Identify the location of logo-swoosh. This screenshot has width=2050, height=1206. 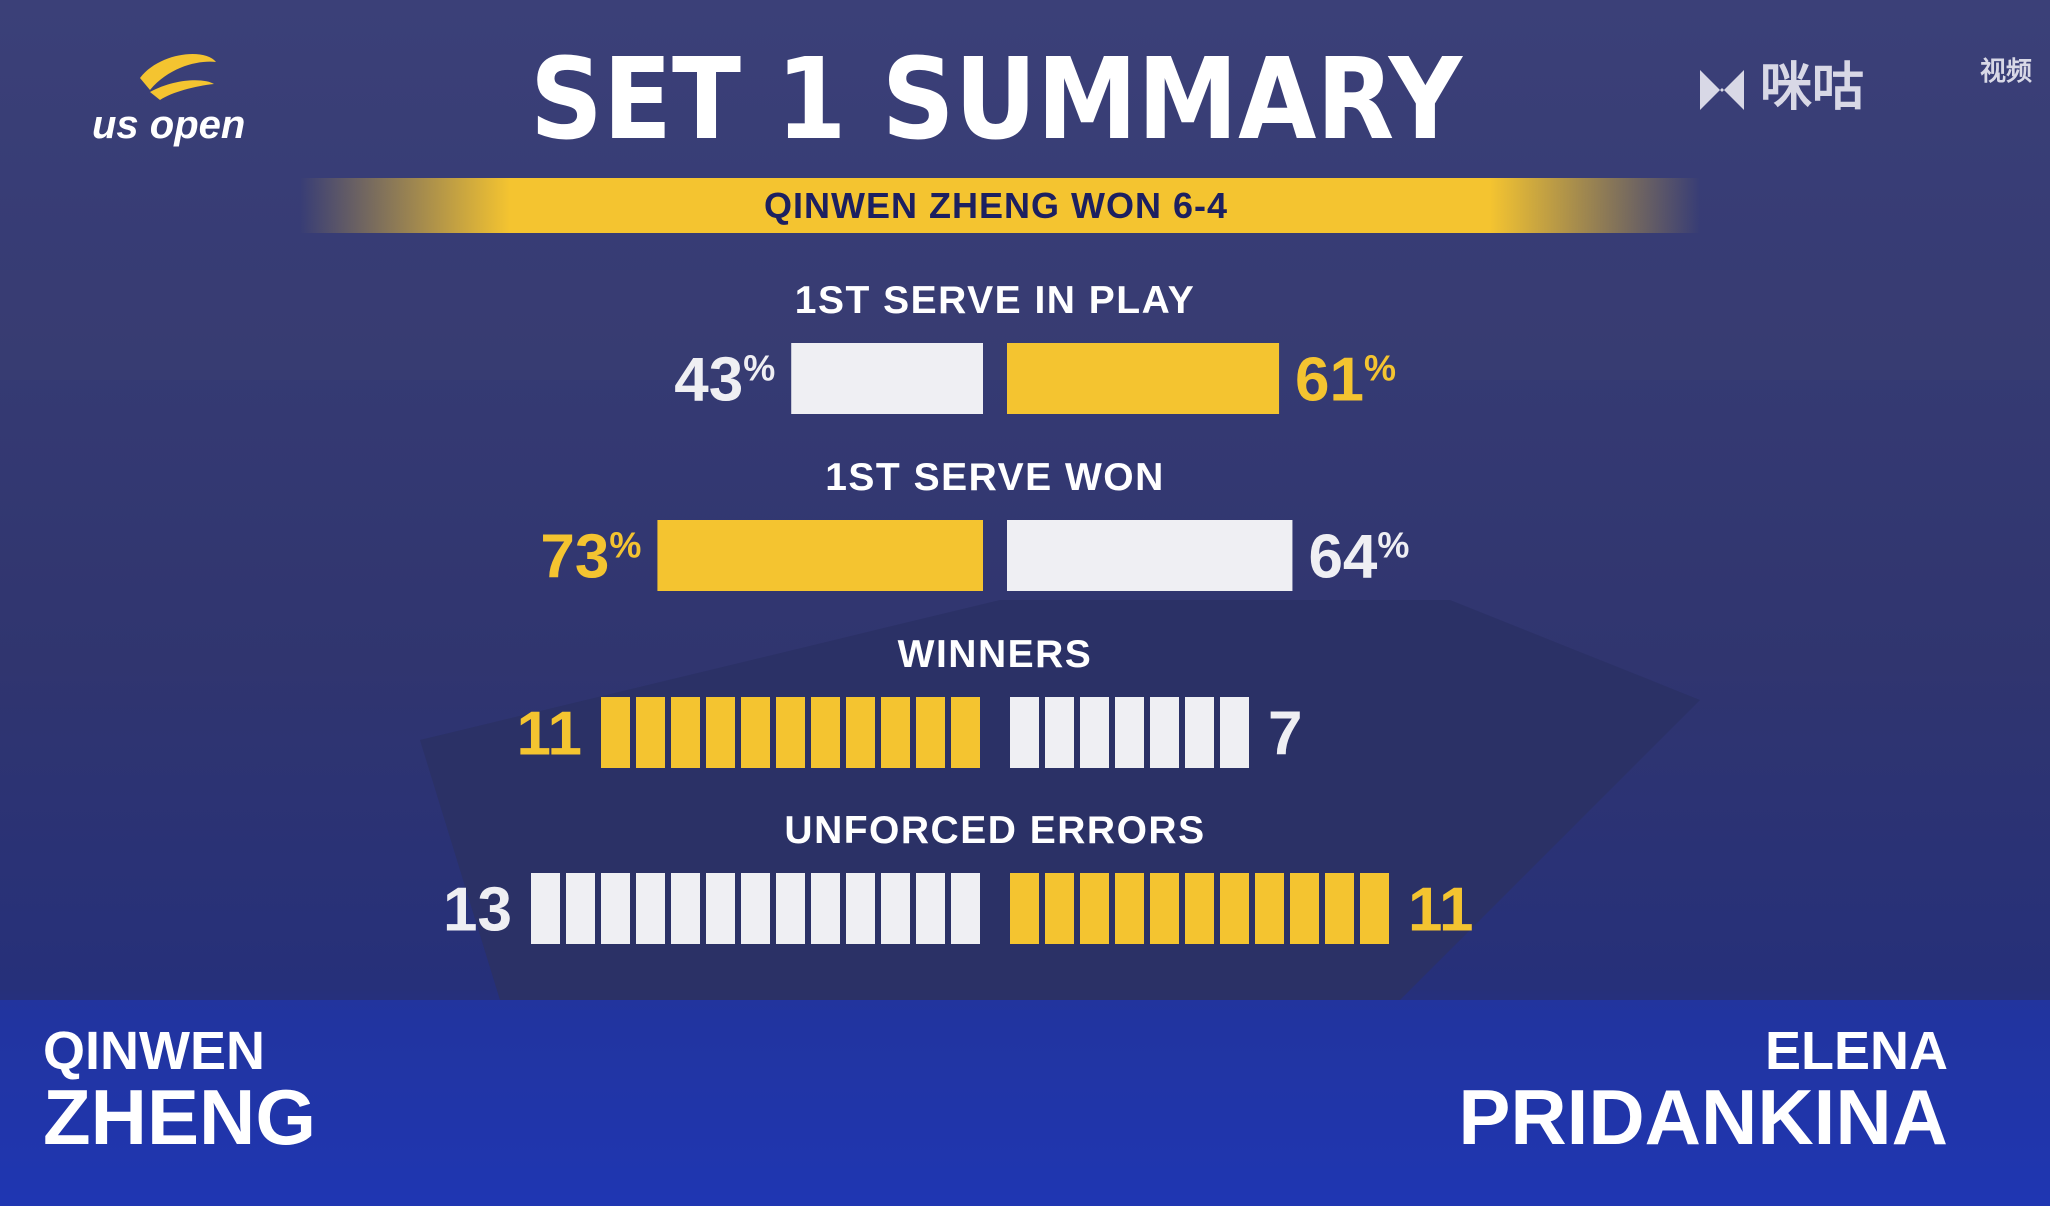
(178, 77).